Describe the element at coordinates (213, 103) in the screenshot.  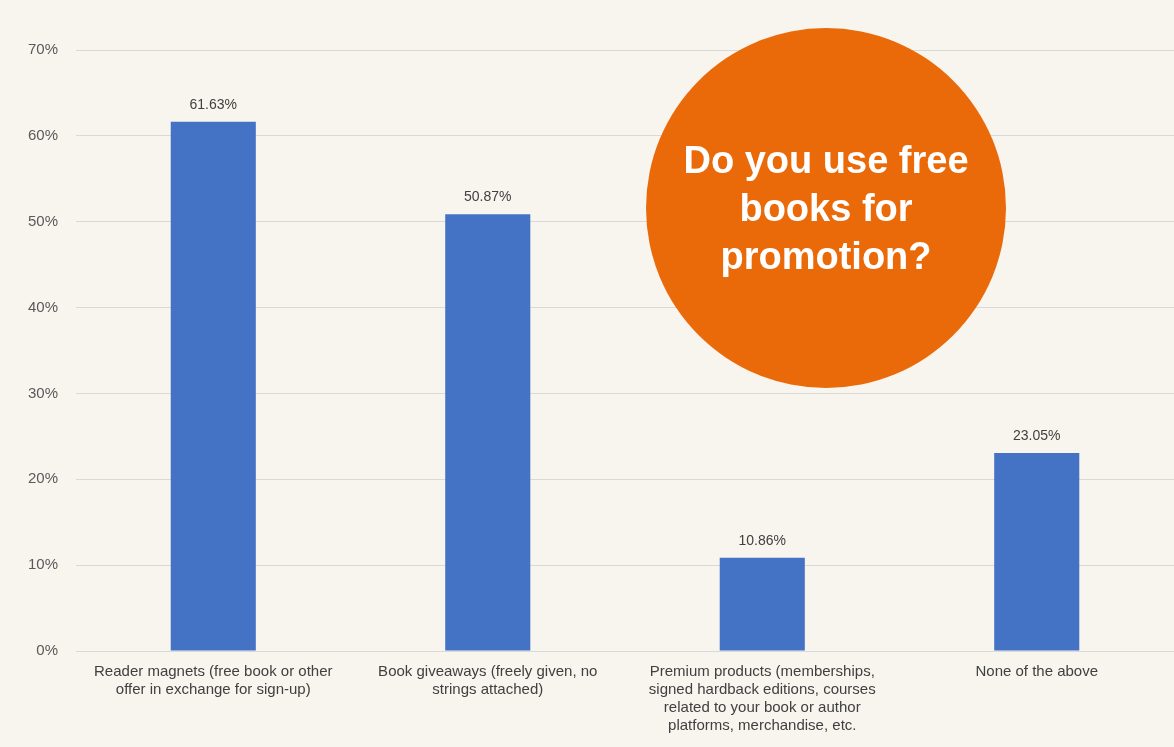
I see `data-label: 61.63%` at that location.